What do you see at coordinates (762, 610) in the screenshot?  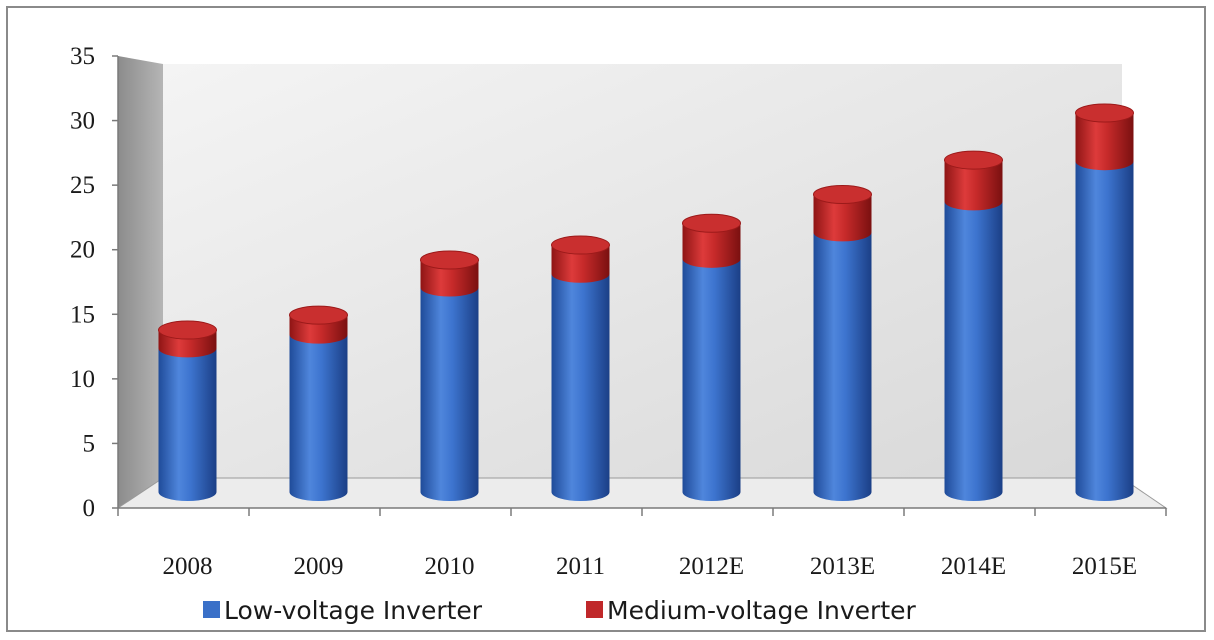 I see `legend-label-medium-voltage: Medium-voltage Inverter` at bounding box center [762, 610].